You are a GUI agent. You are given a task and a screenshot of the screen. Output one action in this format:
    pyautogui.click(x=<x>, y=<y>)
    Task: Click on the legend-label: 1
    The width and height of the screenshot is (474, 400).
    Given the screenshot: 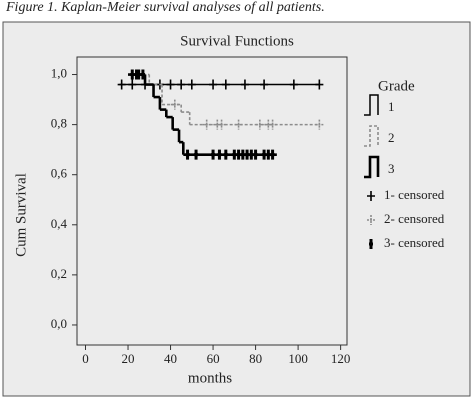 What is the action you would take?
    pyautogui.click(x=391, y=106)
    